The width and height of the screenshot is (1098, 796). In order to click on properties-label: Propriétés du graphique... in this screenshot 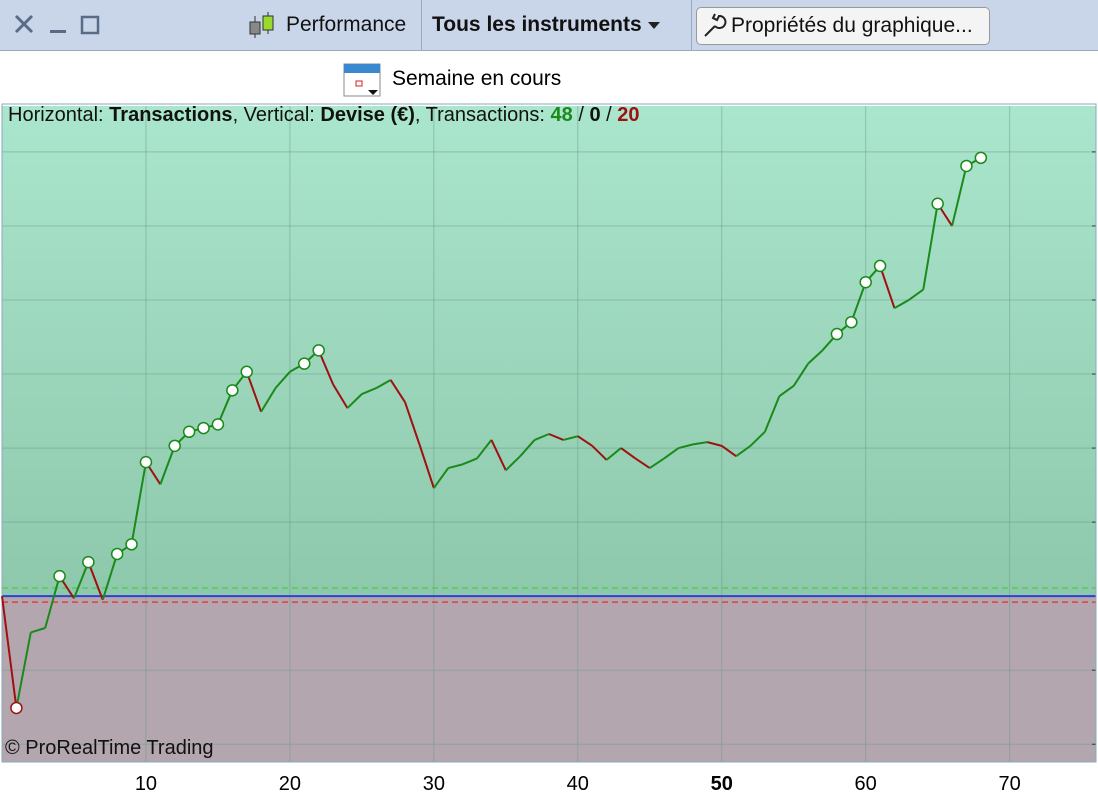, I will do `click(852, 25)`.